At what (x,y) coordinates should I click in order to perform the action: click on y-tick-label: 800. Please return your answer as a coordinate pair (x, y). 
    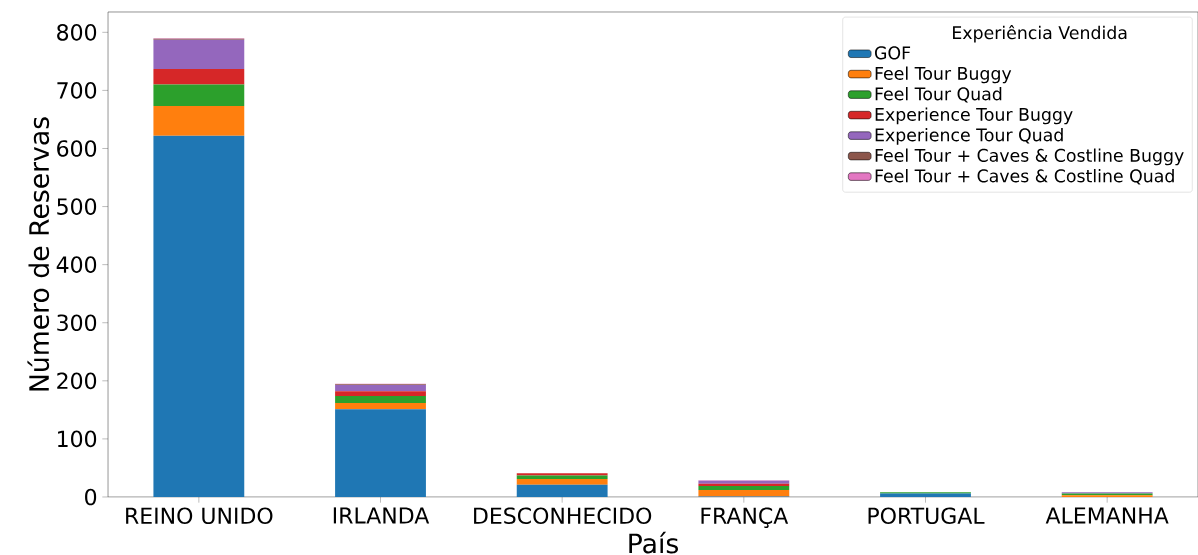
    Looking at the image, I should click on (77, 32).